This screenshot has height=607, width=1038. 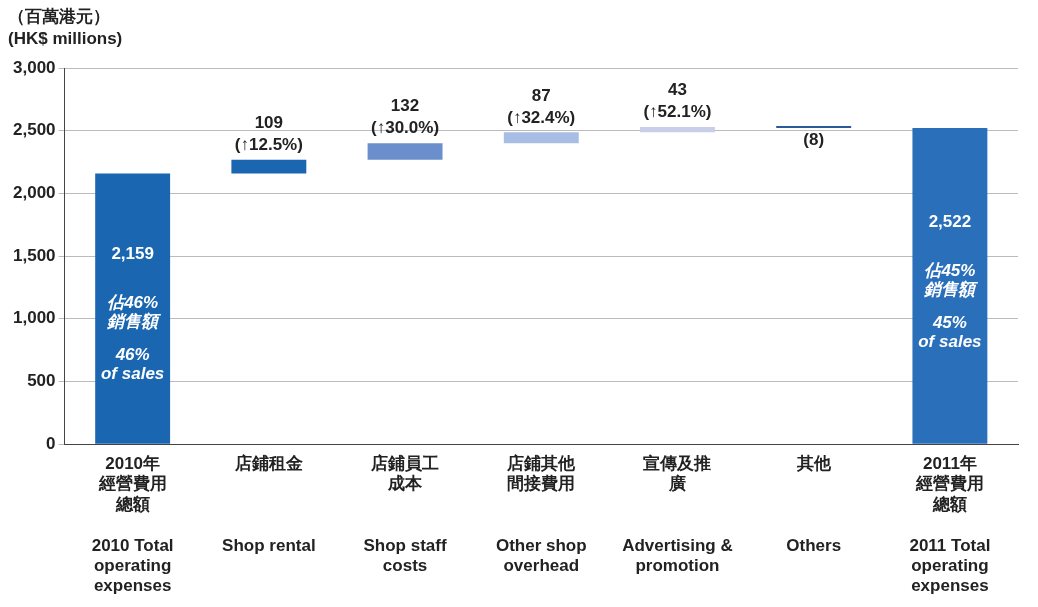 I want to click on data-label: 2,522, so click(x=950, y=222).